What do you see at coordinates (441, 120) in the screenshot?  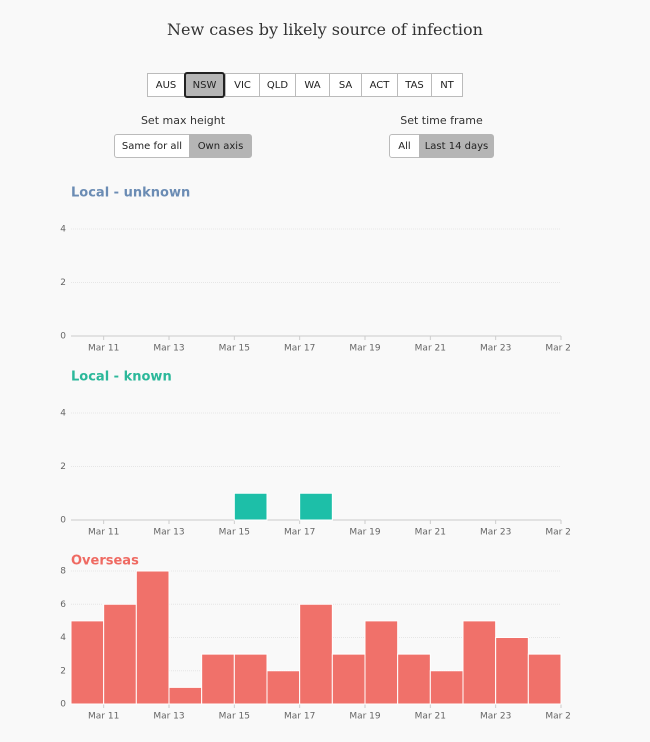 I see `control-label: Set time frame` at bounding box center [441, 120].